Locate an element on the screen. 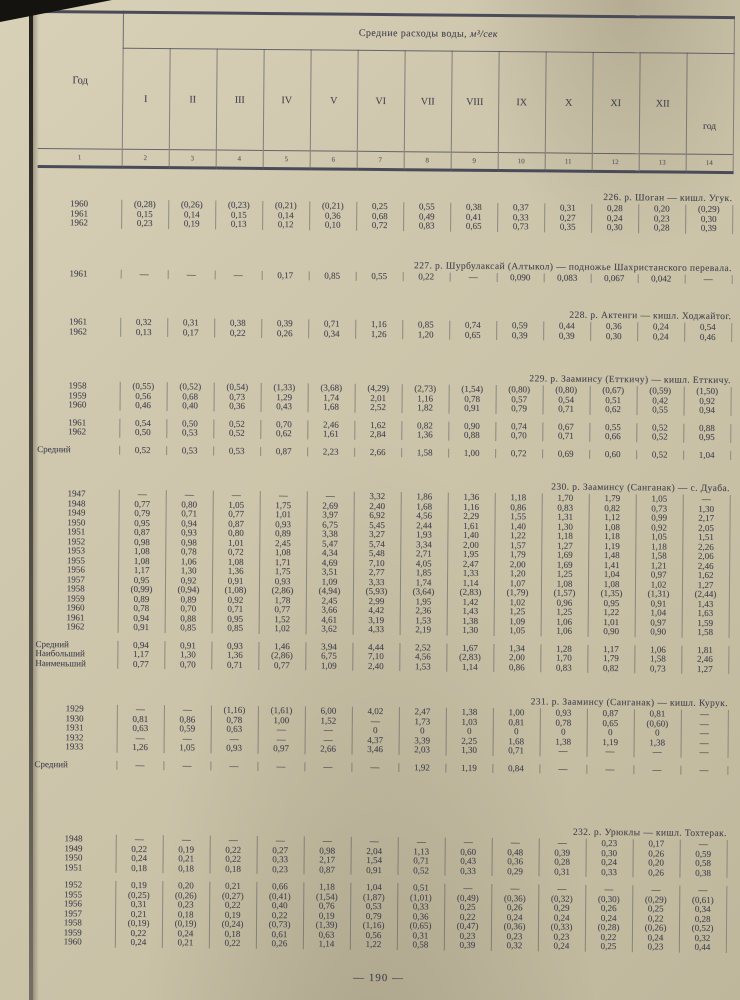  value-cell: 0,33 is located at coordinates (468, 870).